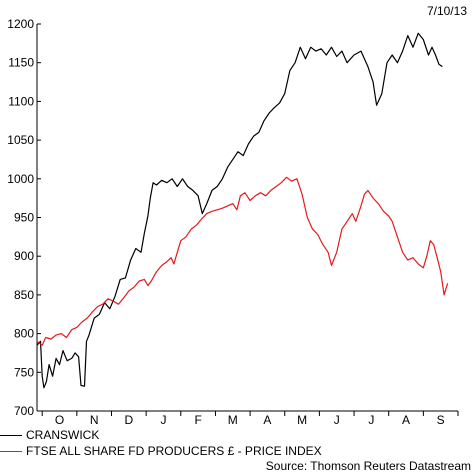 The image size is (475, 476). I want to click on x-tick-label: N, so click(94, 420).